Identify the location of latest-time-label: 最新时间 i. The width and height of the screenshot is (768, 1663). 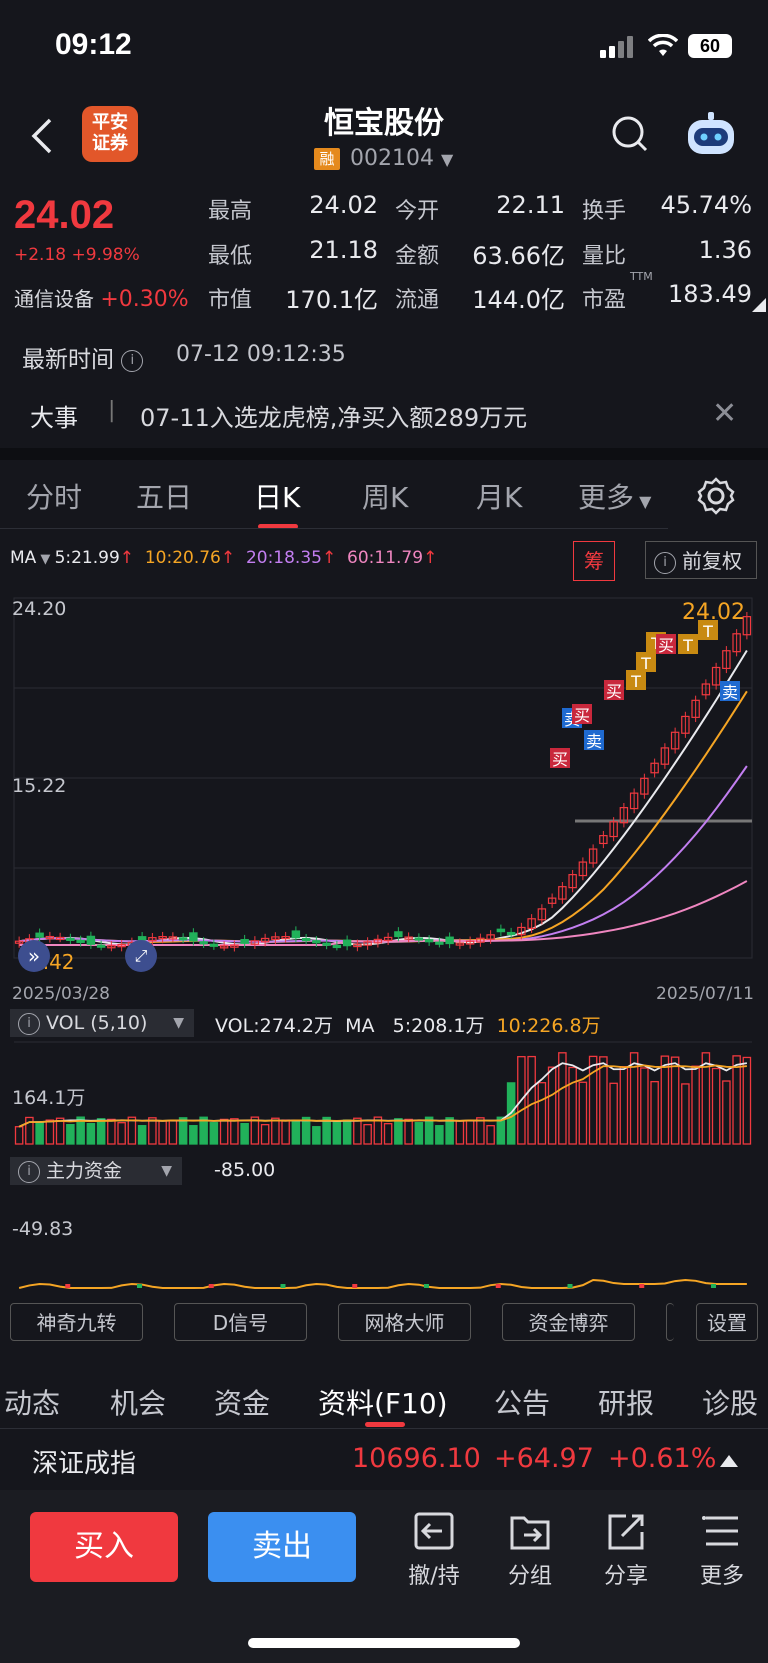
(85, 357).